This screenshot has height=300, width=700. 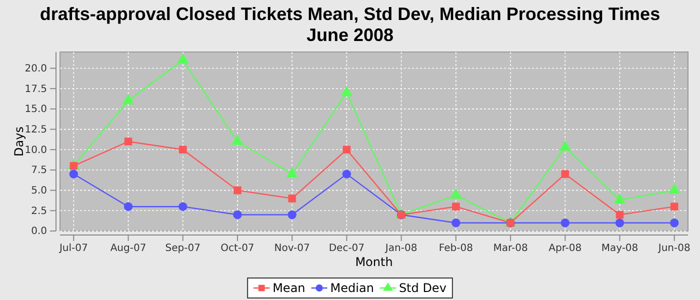 What do you see at coordinates (289, 288) in the screenshot?
I see `legend-label: Mean` at bounding box center [289, 288].